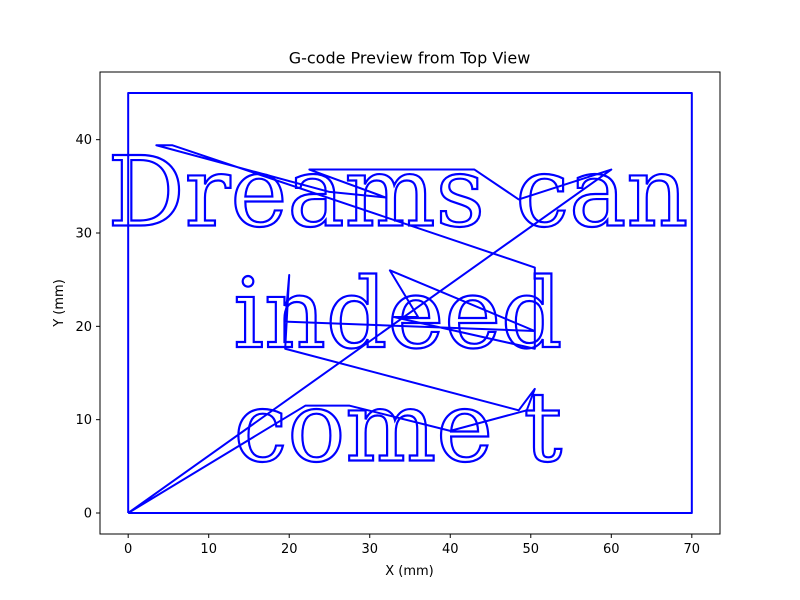  Describe the element at coordinates (692, 549) in the screenshot. I see `x-tick-label: 70` at that location.